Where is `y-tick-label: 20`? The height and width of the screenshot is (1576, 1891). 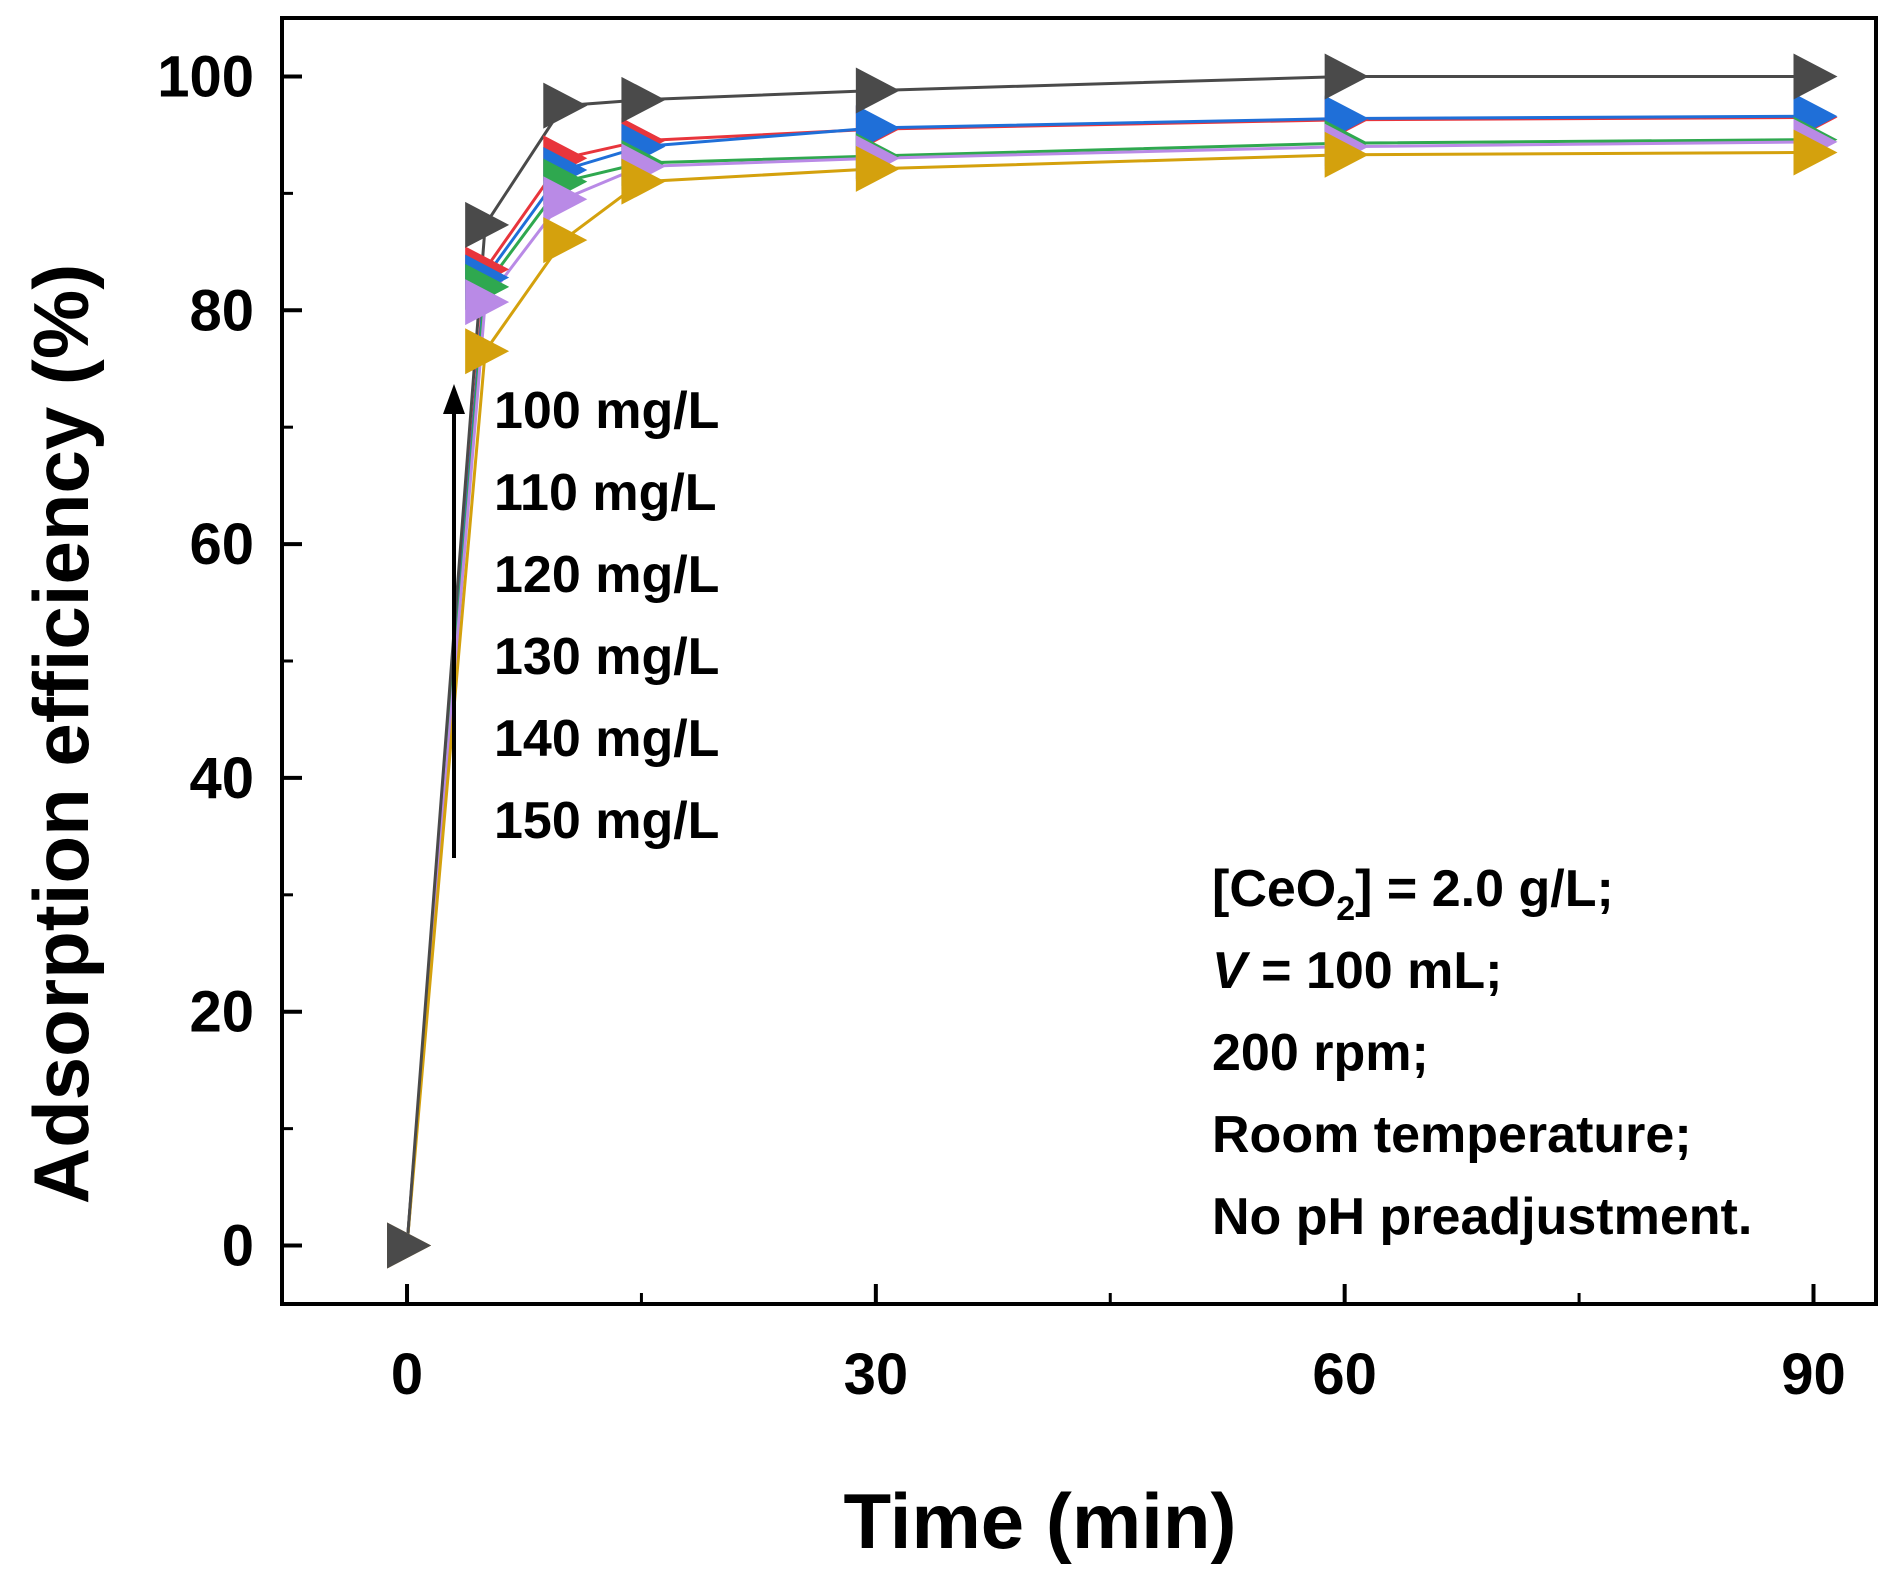 y-tick-label: 20 is located at coordinates (221, 1012).